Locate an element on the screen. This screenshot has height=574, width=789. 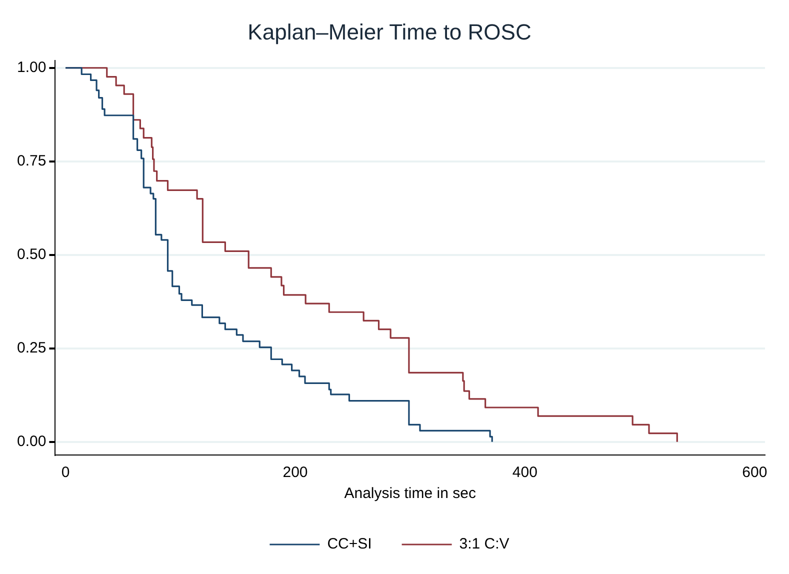
y-tick-label: 0.50 is located at coordinates (31, 255).